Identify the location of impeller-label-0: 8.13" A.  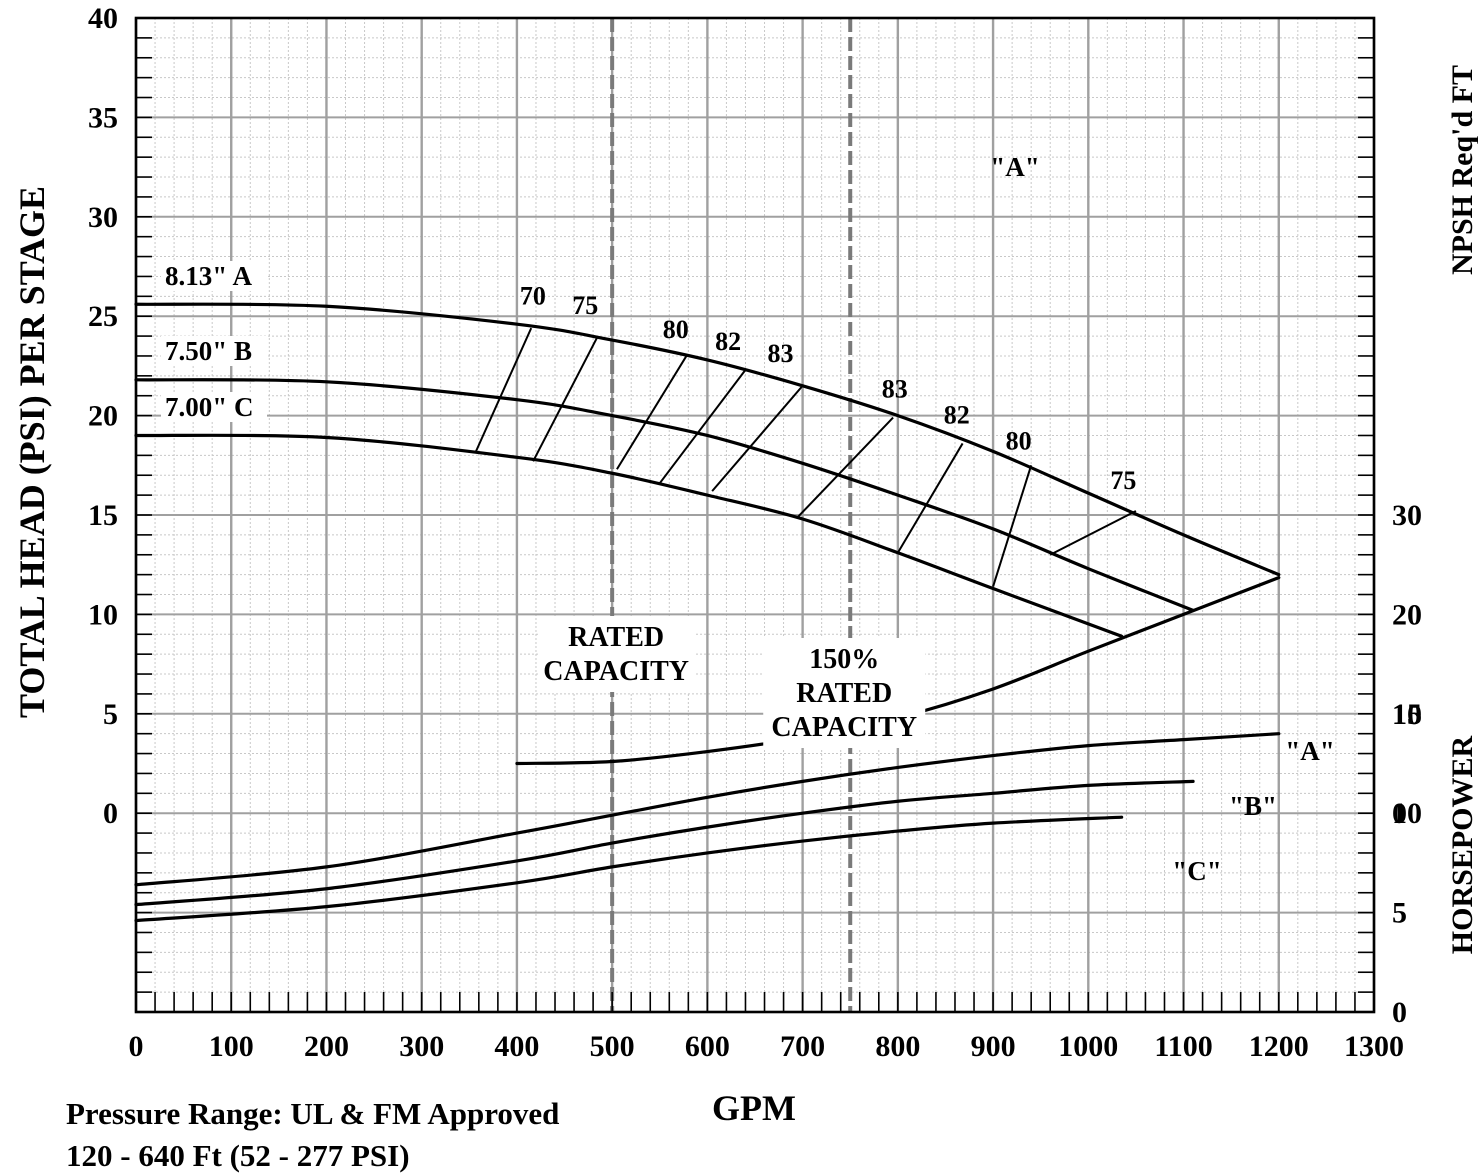
(209, 276).